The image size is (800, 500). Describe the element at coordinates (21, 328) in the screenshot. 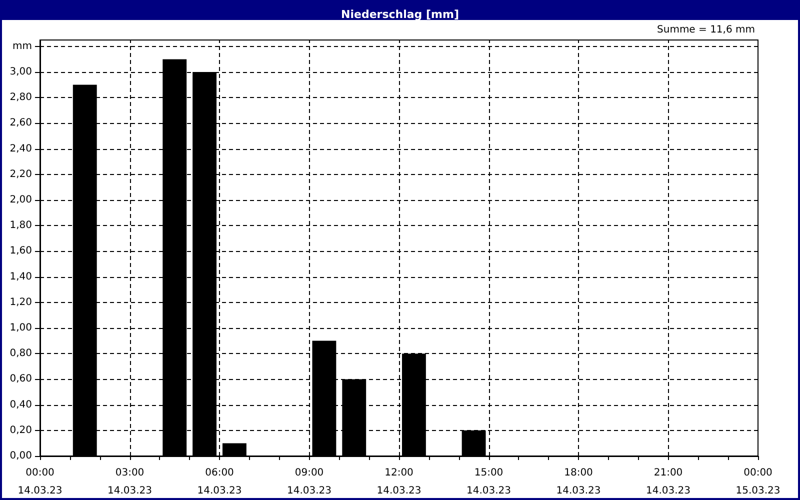

I see `y-tick-label: 1,00` at that location.